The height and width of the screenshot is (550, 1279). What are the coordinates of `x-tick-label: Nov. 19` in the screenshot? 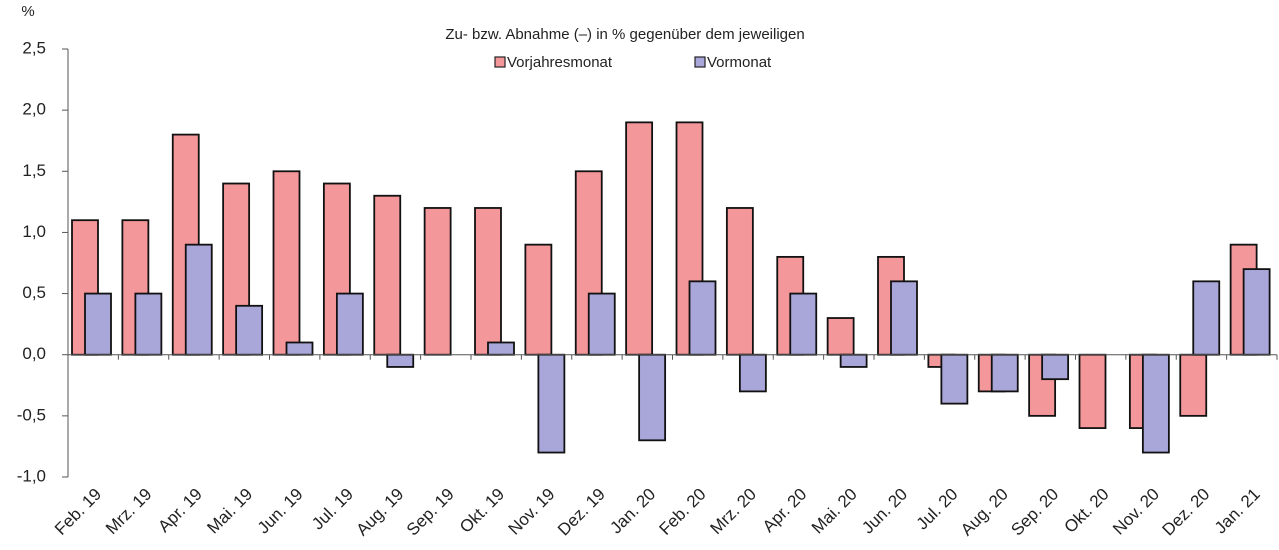 It's located at (532, 512).